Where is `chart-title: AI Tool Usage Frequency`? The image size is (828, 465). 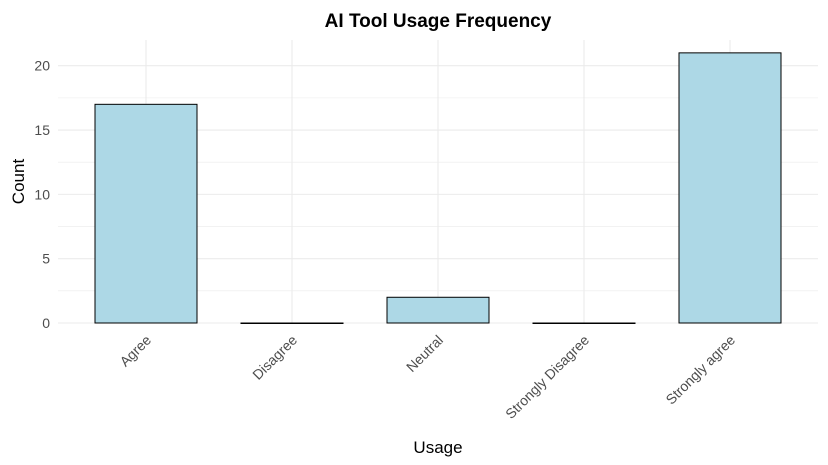 chart-title: AI Tool Usage Frequency is located at coordinates (438, 21).